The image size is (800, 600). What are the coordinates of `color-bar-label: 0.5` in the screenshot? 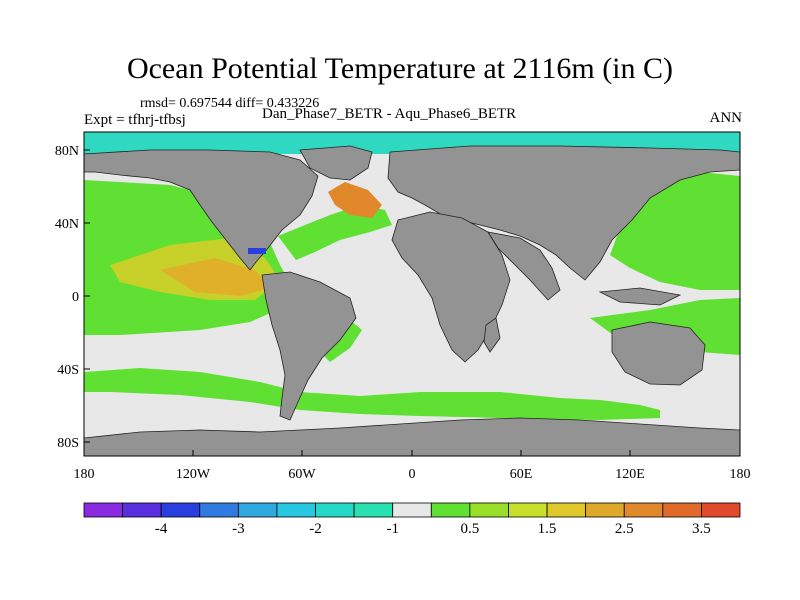 It's located at (470, 529).